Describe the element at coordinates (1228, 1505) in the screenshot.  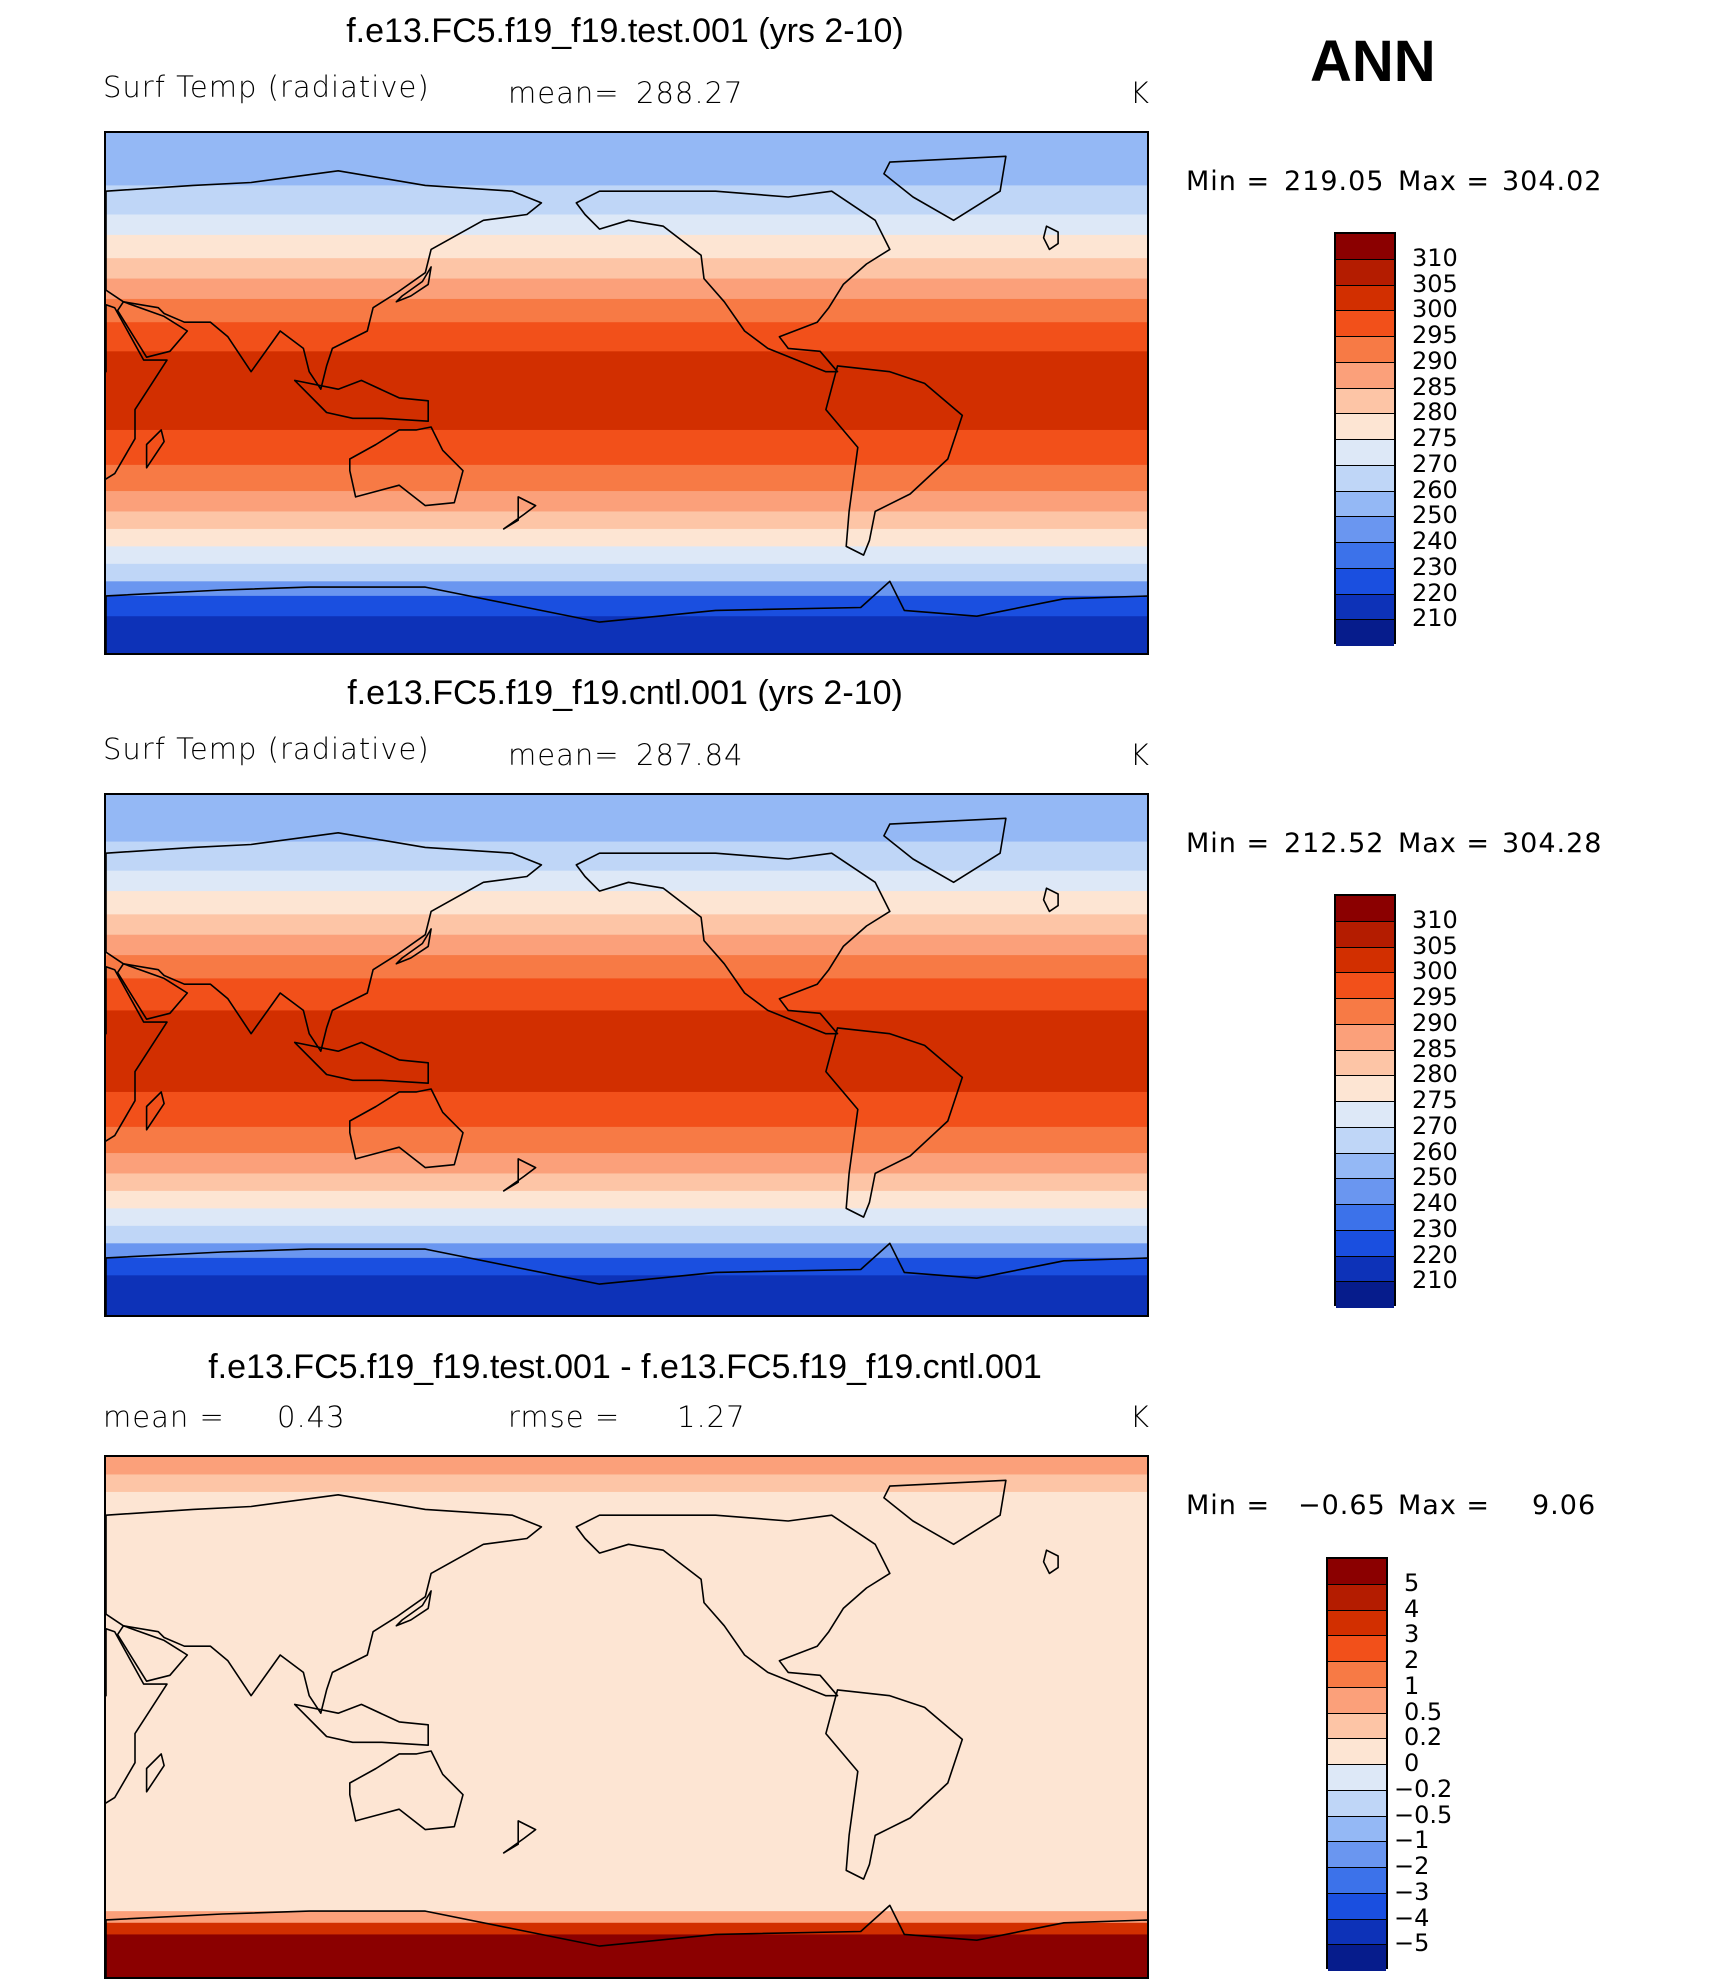
I see `panel3-min-label: Min =` at that location.